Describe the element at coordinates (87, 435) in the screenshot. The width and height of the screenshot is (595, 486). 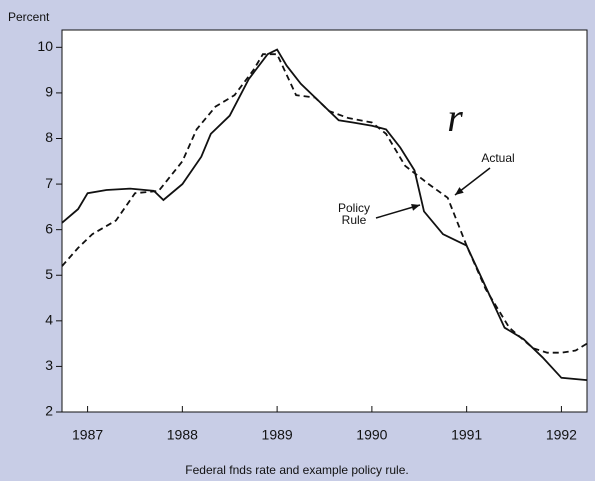
I see `x-tick-label: 1987` at that location.